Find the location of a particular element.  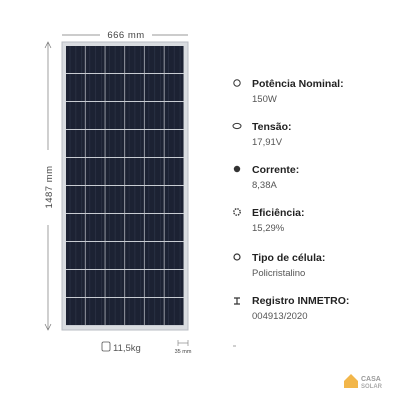

spec-label: Tipo de célula: is located at coordinates (288, 258).